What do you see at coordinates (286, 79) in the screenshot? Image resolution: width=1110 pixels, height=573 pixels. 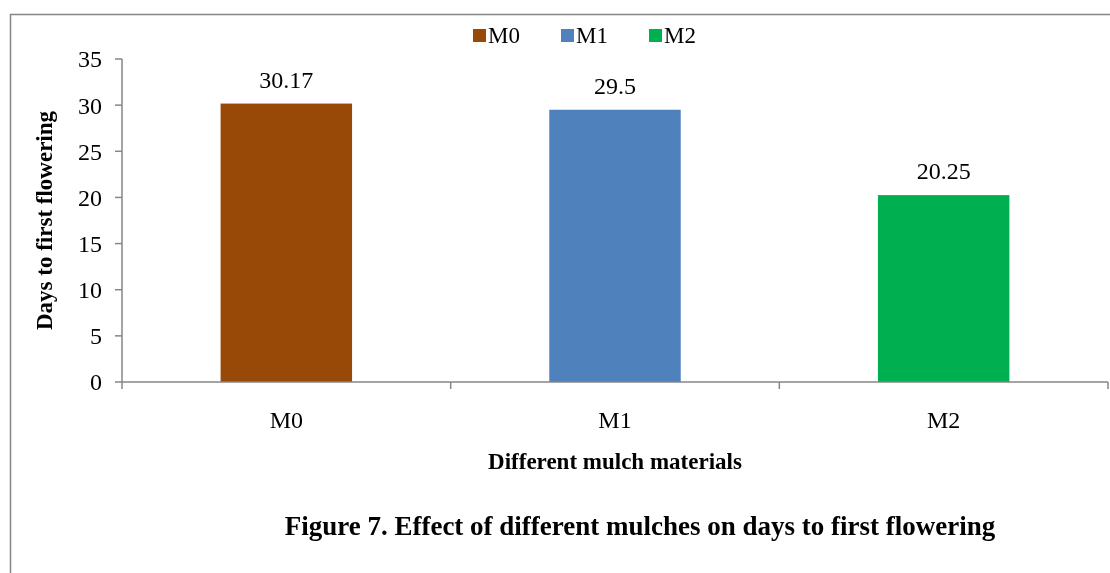 I see `data-label: 30.17` at bounding box center [286, 79].